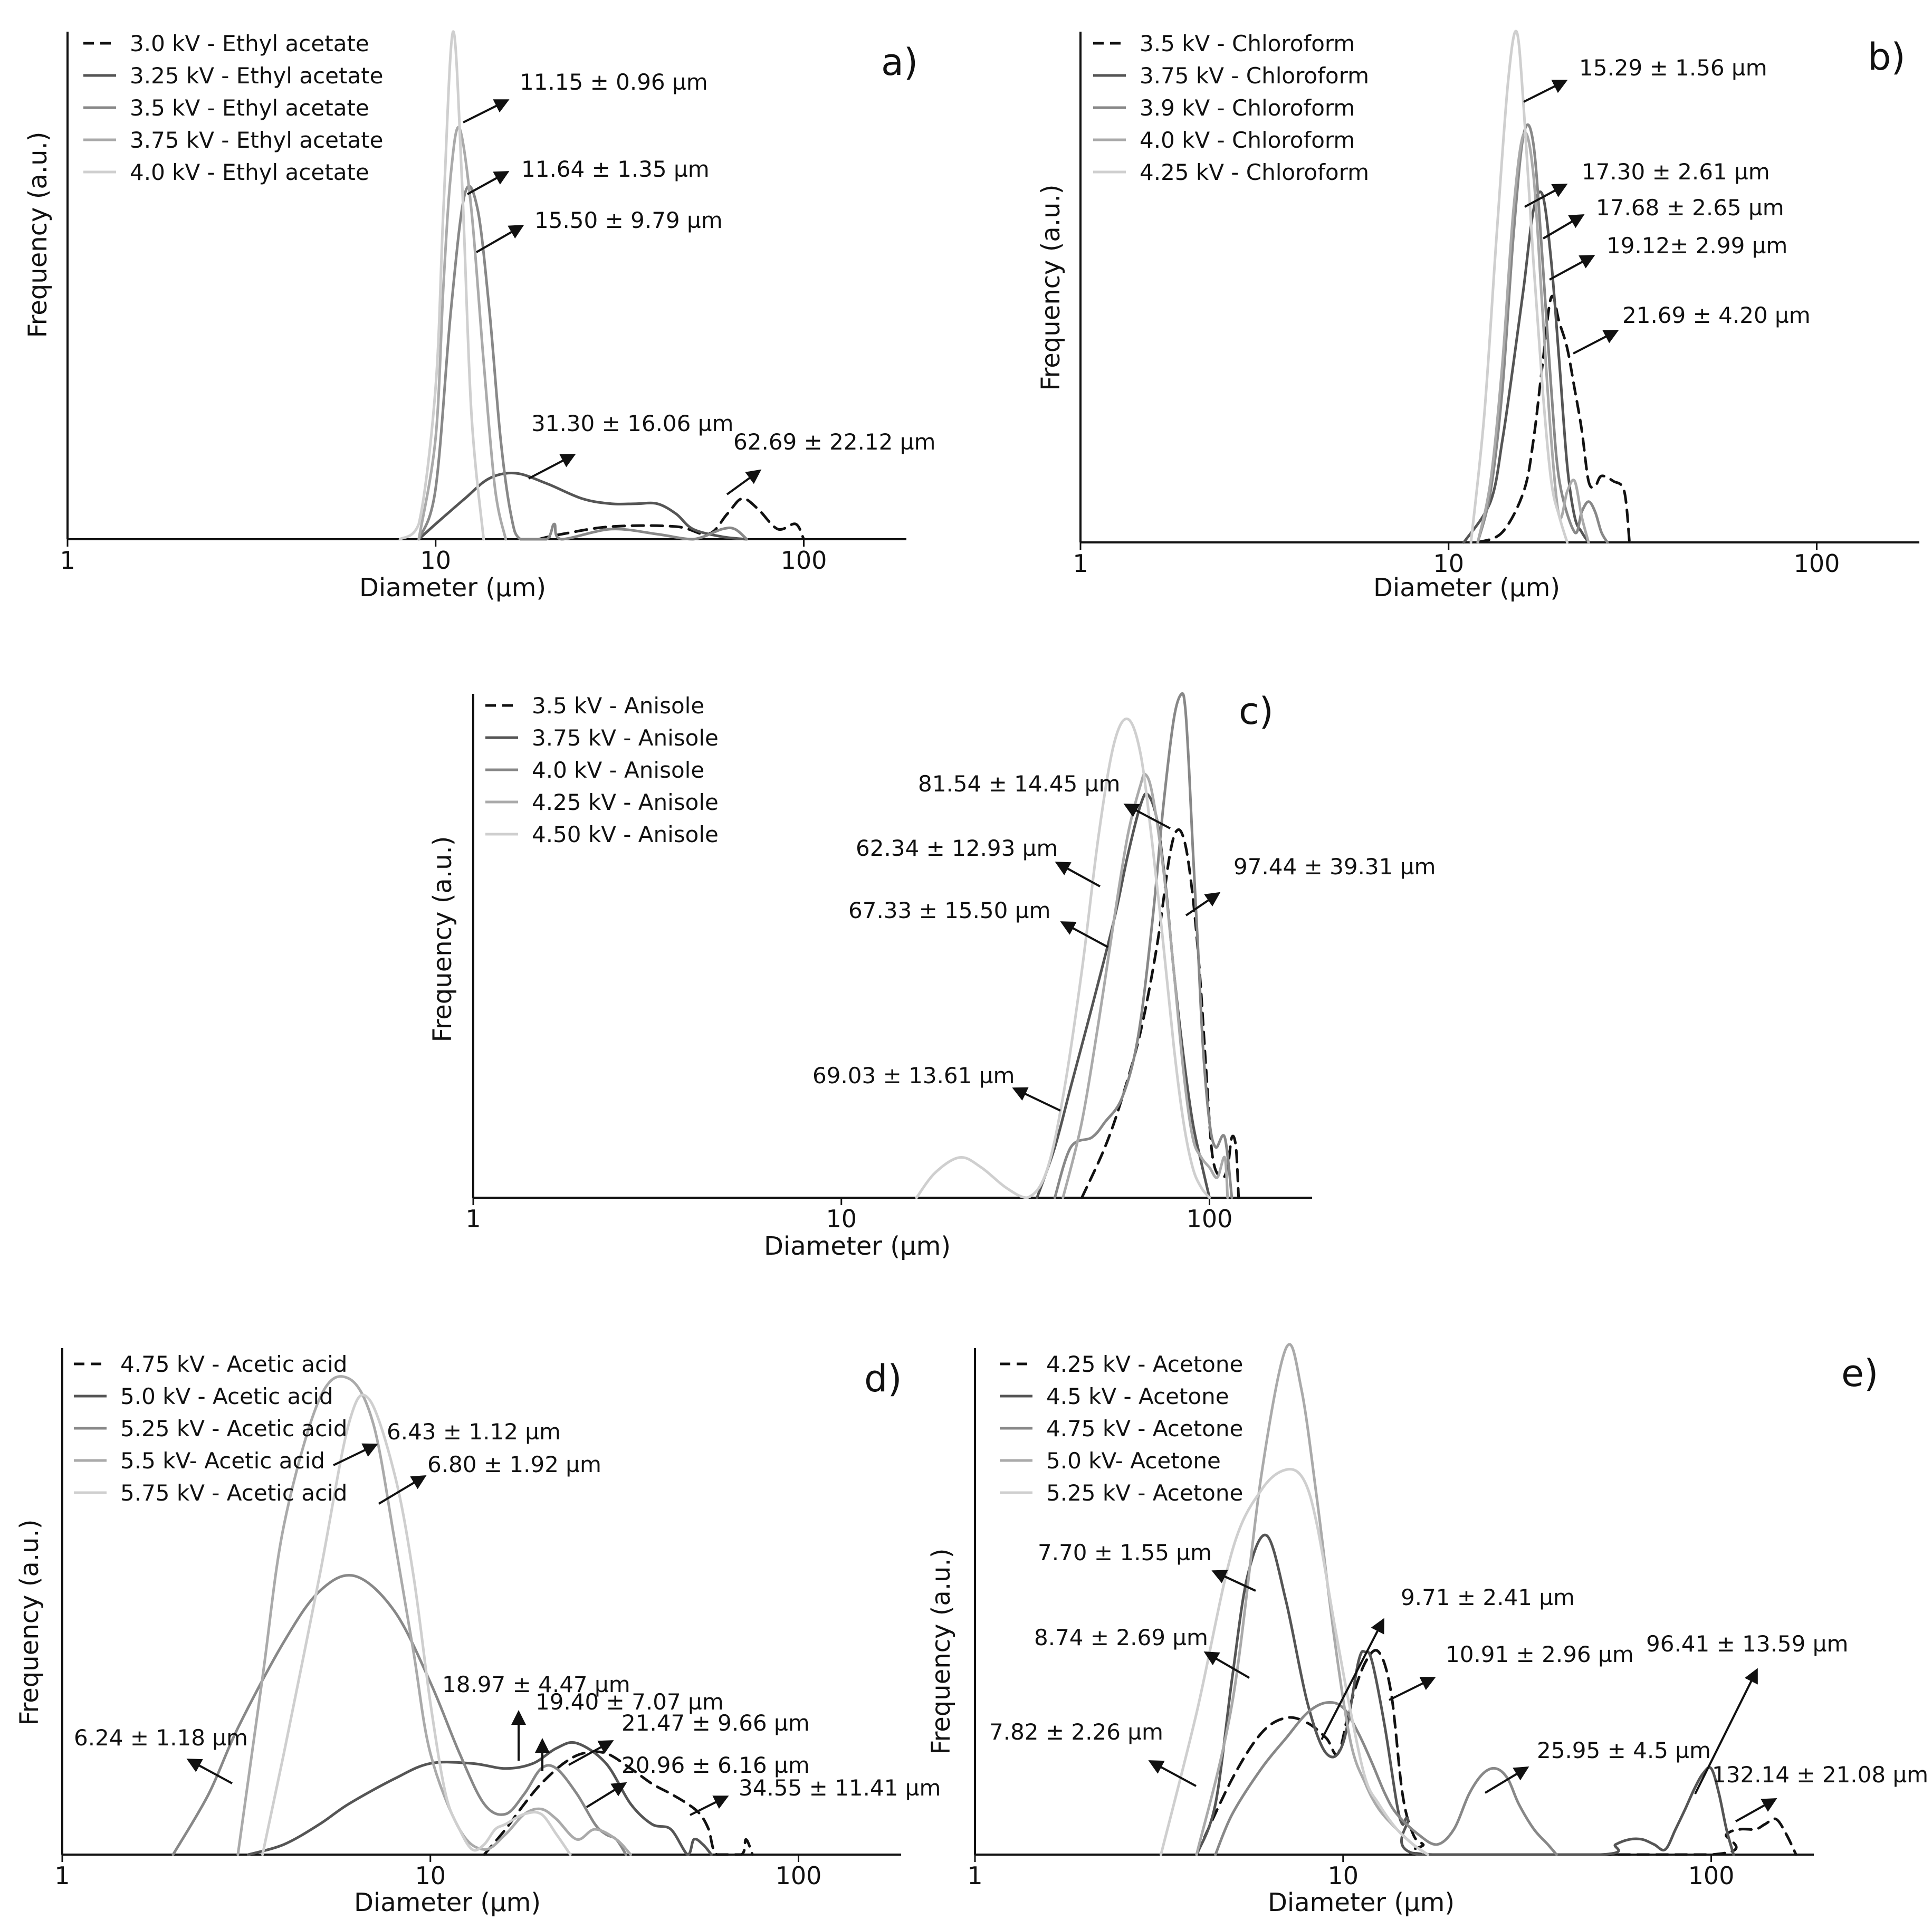  What do you see at coordinates (1717, 315) in the screenshot?
I see `data-label: 21.69 ± 4.20 µm` at bounding box center [1717, 315].